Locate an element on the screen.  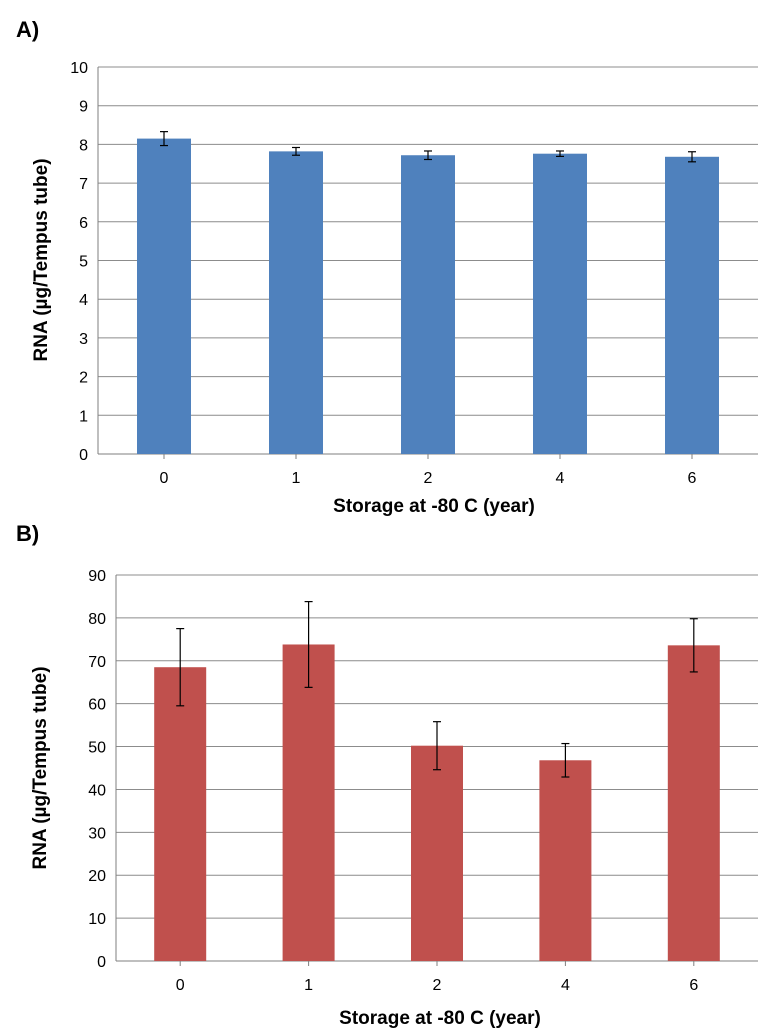
panel-b-y-axis-title: RNA (µg/Tempus tube) is located at coordinates (40, 767).